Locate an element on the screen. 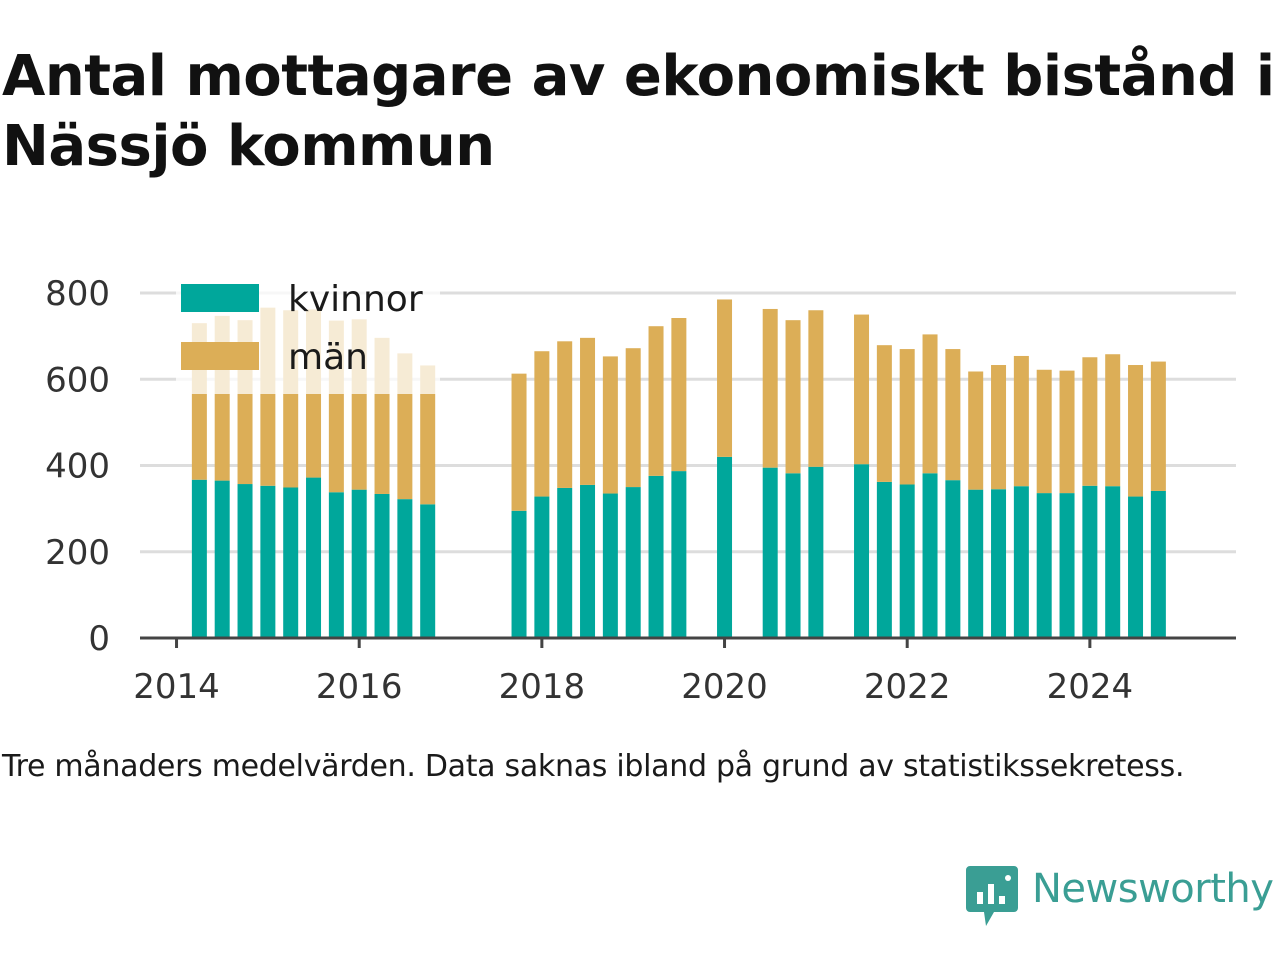 The image size is (1280, 960). y-tick-label: 600 is located at coordinates (77, 380).